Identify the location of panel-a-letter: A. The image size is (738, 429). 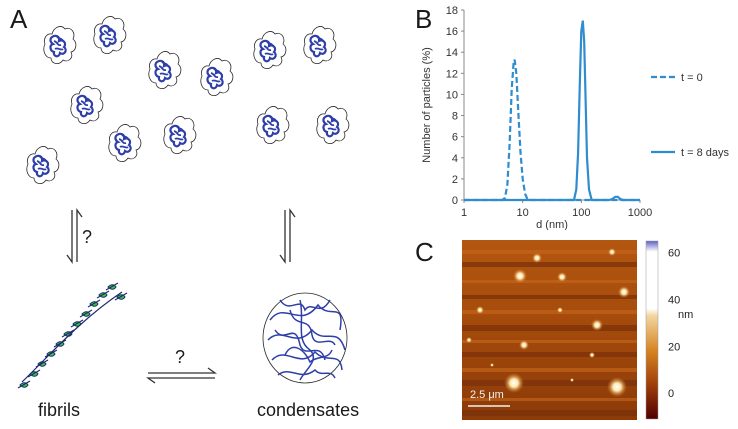
(19, 19).